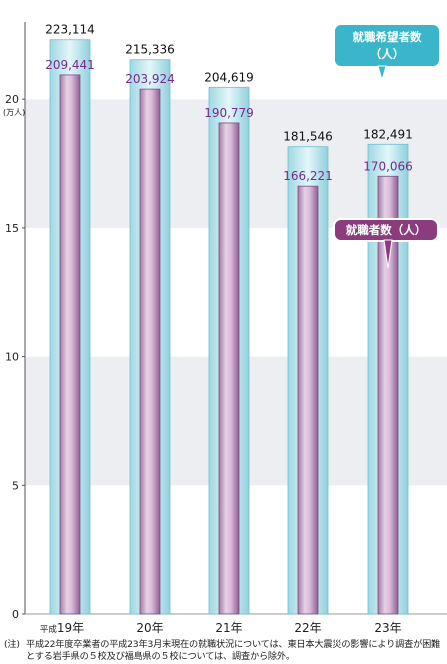 This screenshot has height=664, width=447. I want to click on legend-applicants-box, so click(387, 45).